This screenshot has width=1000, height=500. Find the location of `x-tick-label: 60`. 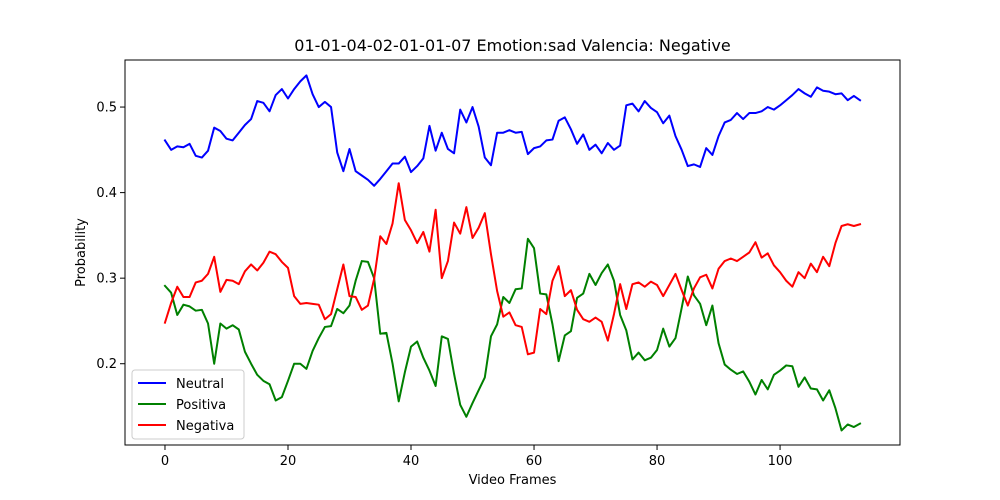

x-tick-label: 60 is located at coordinates (534, 461).